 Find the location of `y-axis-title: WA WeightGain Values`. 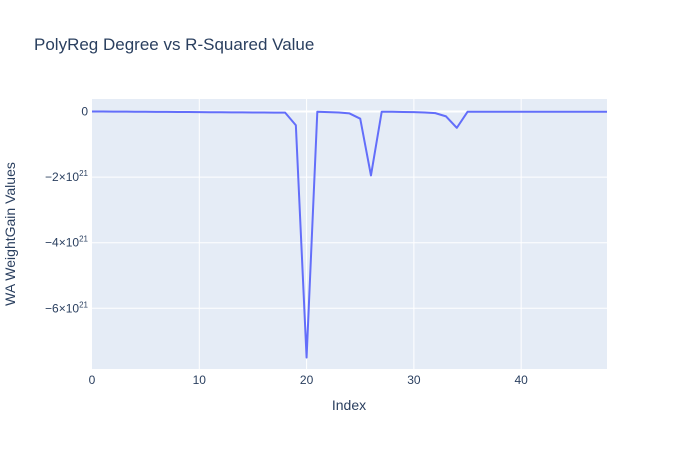

y-axis-title: WA WeightGain Values is located at coordinates (10, 234).